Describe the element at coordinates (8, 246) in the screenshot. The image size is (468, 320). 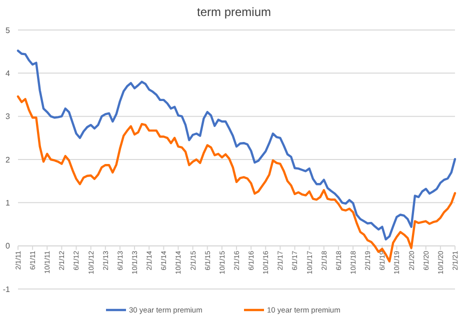
I see `y-tick-label: 0` at that location.